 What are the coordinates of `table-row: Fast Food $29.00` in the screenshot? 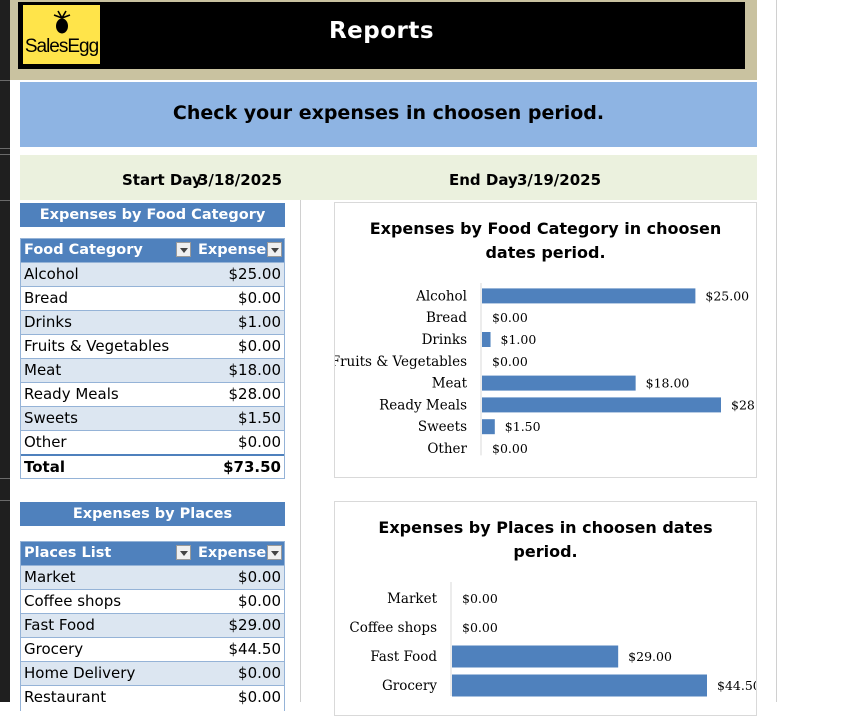 It's located at (152, 625).